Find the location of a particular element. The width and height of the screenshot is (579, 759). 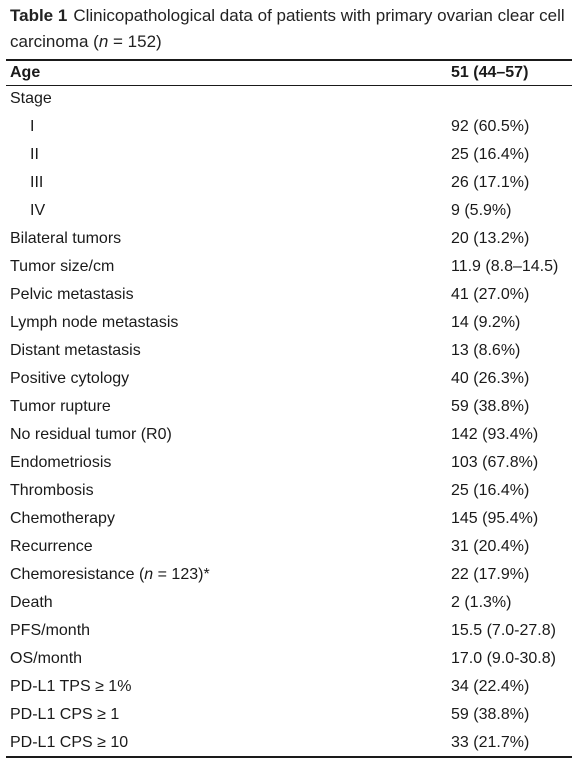

row-label: Chemoresistance (n = 123)* is located at coordinates (110, 574).